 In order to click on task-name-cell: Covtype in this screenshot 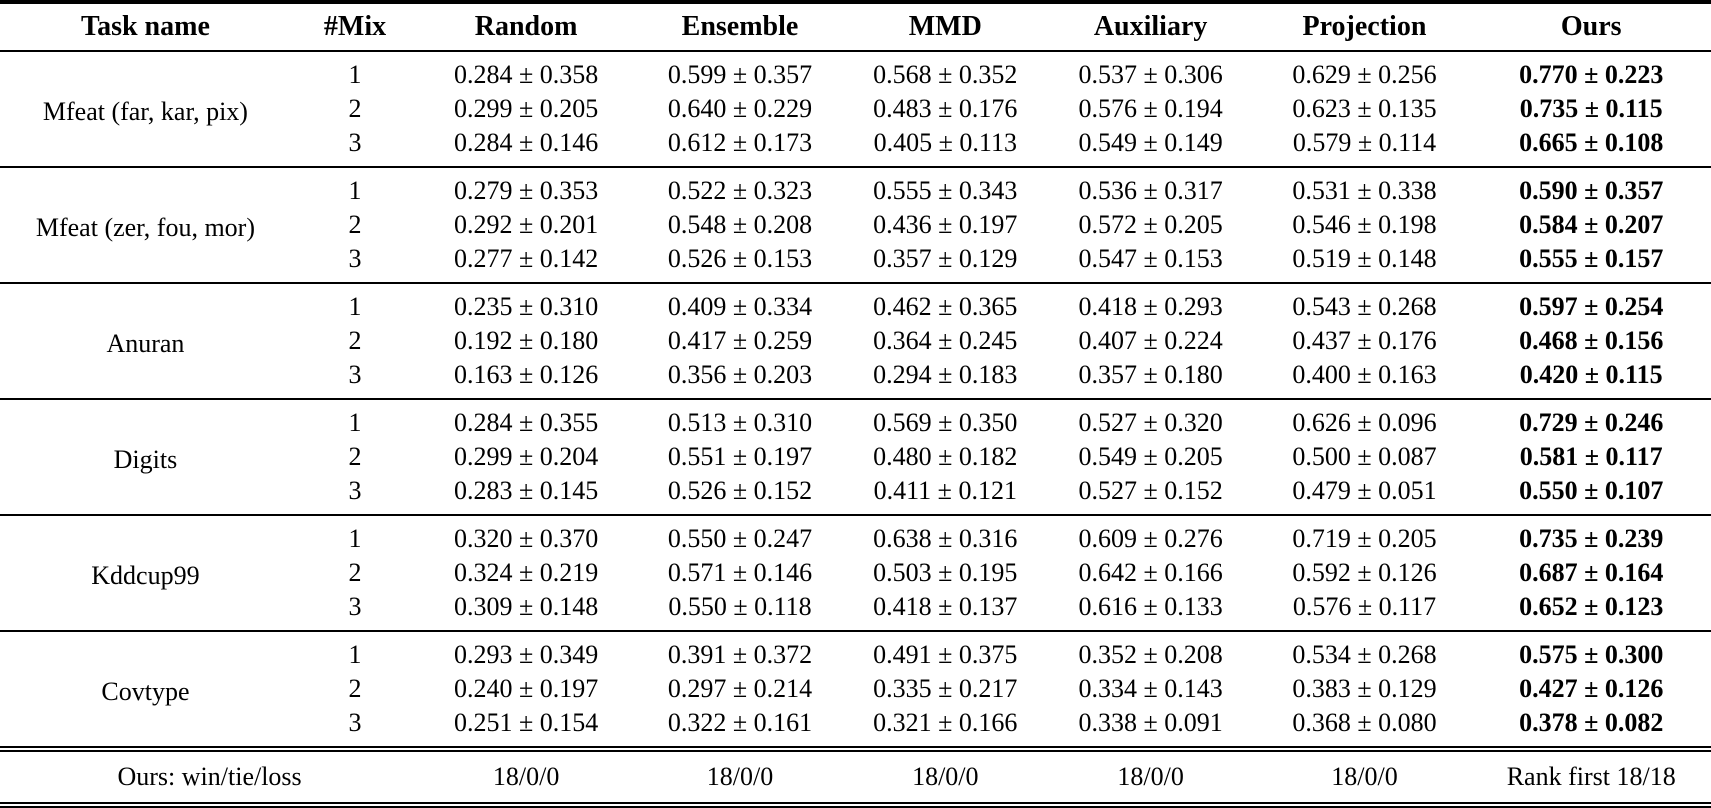, I will do `click(145, 692)`.